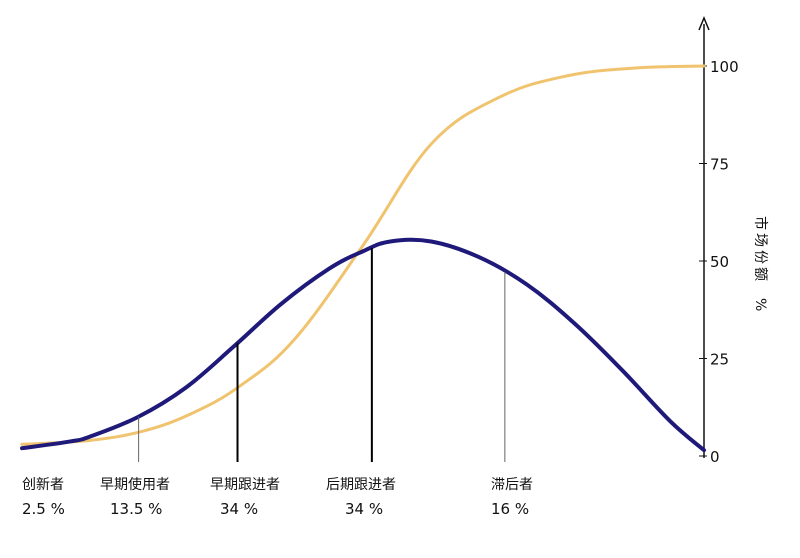 The width and height of the screenshot is (800, 558). I want to click on y-axis-label-char: 场, so click(760, 240).